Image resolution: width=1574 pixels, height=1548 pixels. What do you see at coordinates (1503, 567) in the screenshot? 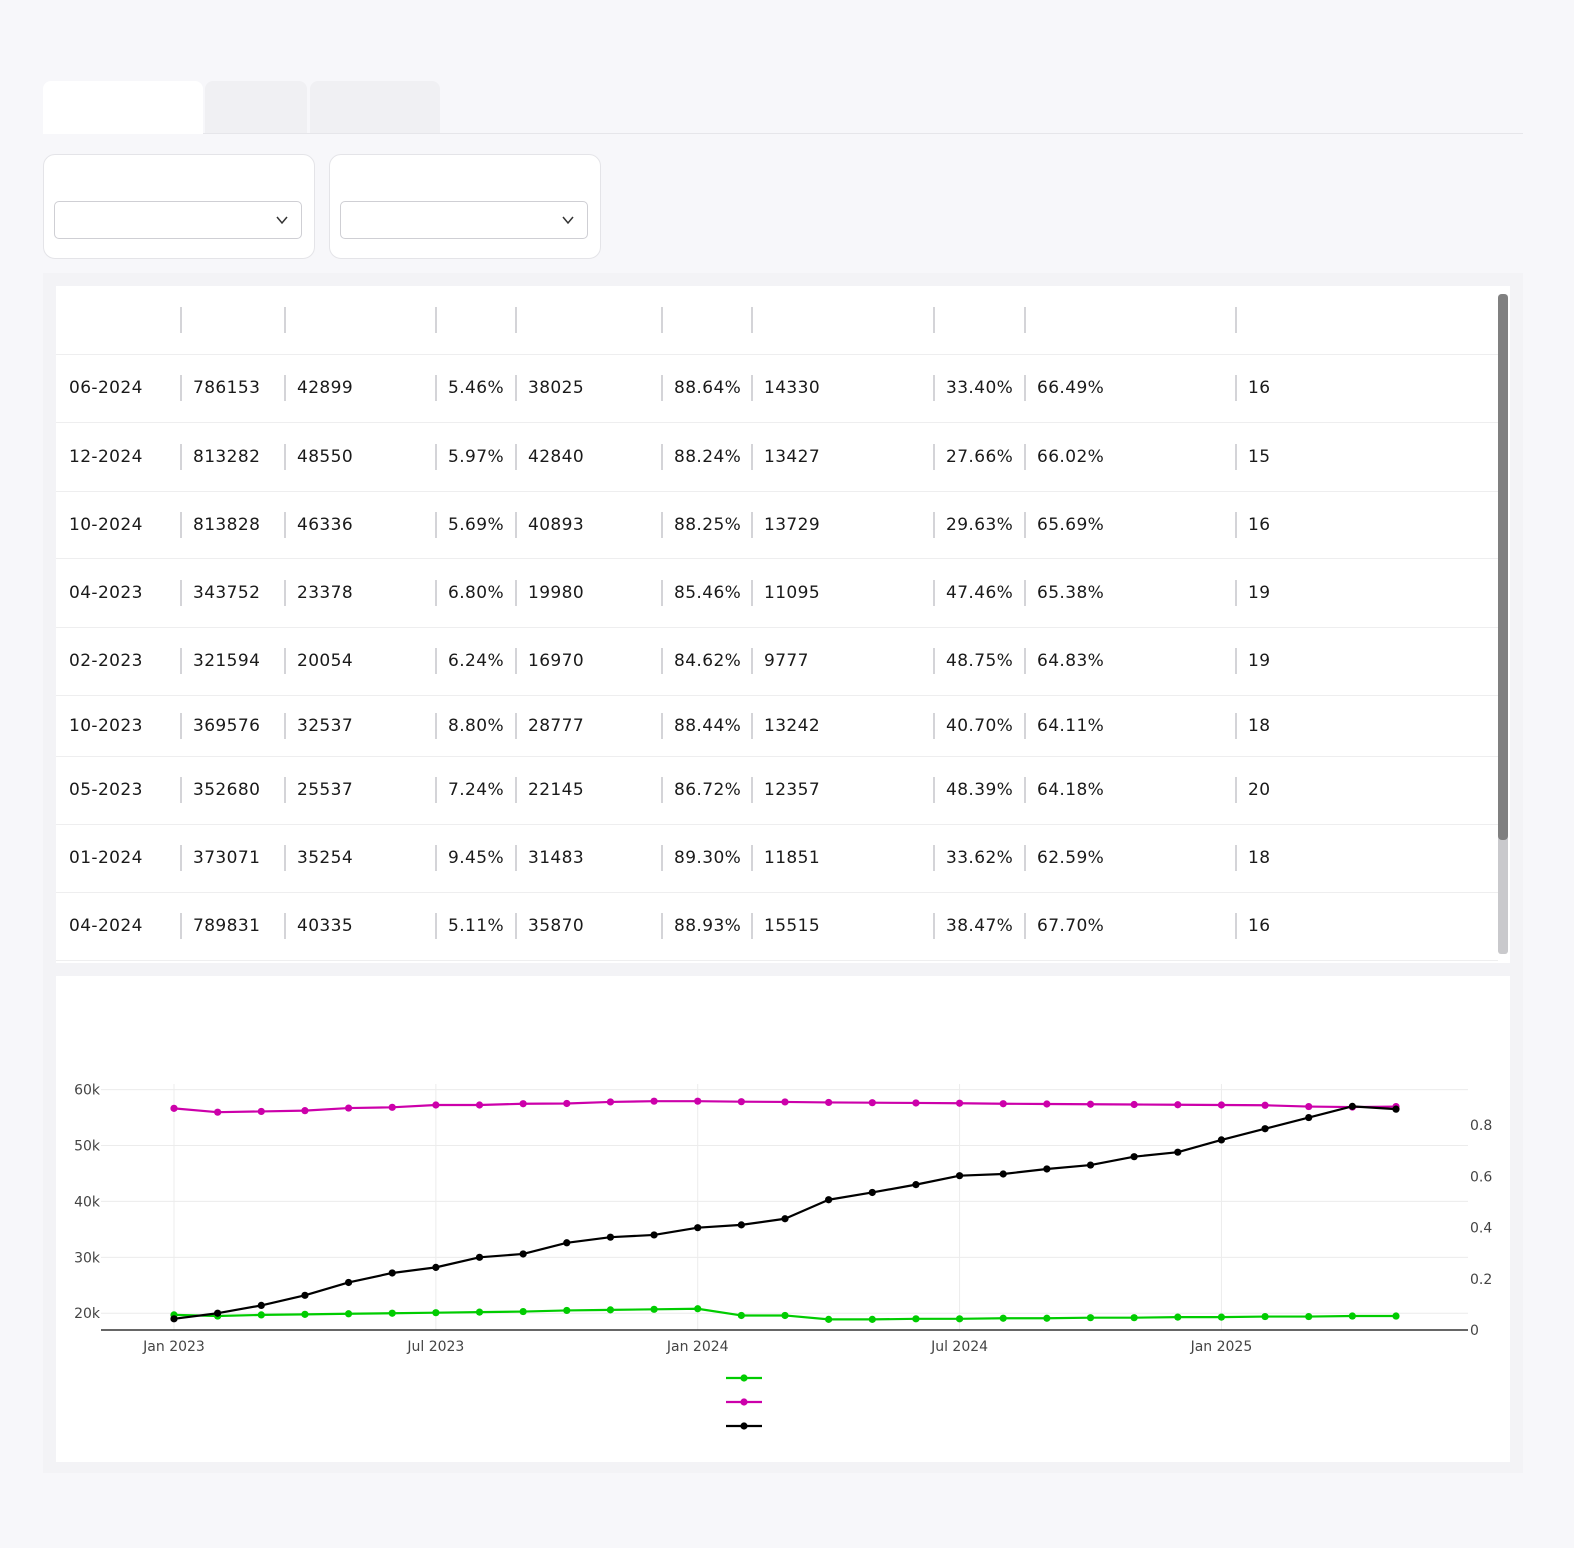
I see `table-scrollbar-thumb` at bounding box center [1503, 567].